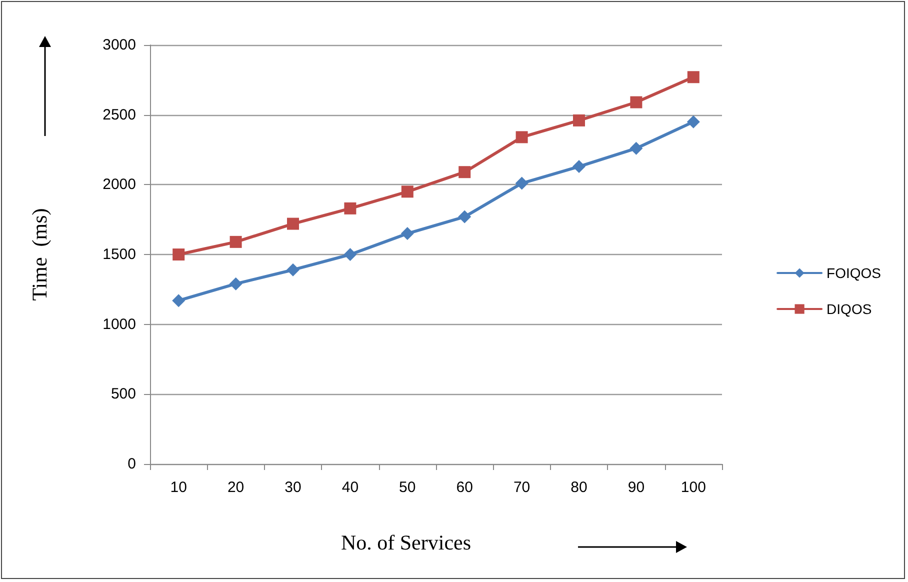 This screenshot has height=582, width=908. I want to click on y-tick-label: 0, so click(132, 464).